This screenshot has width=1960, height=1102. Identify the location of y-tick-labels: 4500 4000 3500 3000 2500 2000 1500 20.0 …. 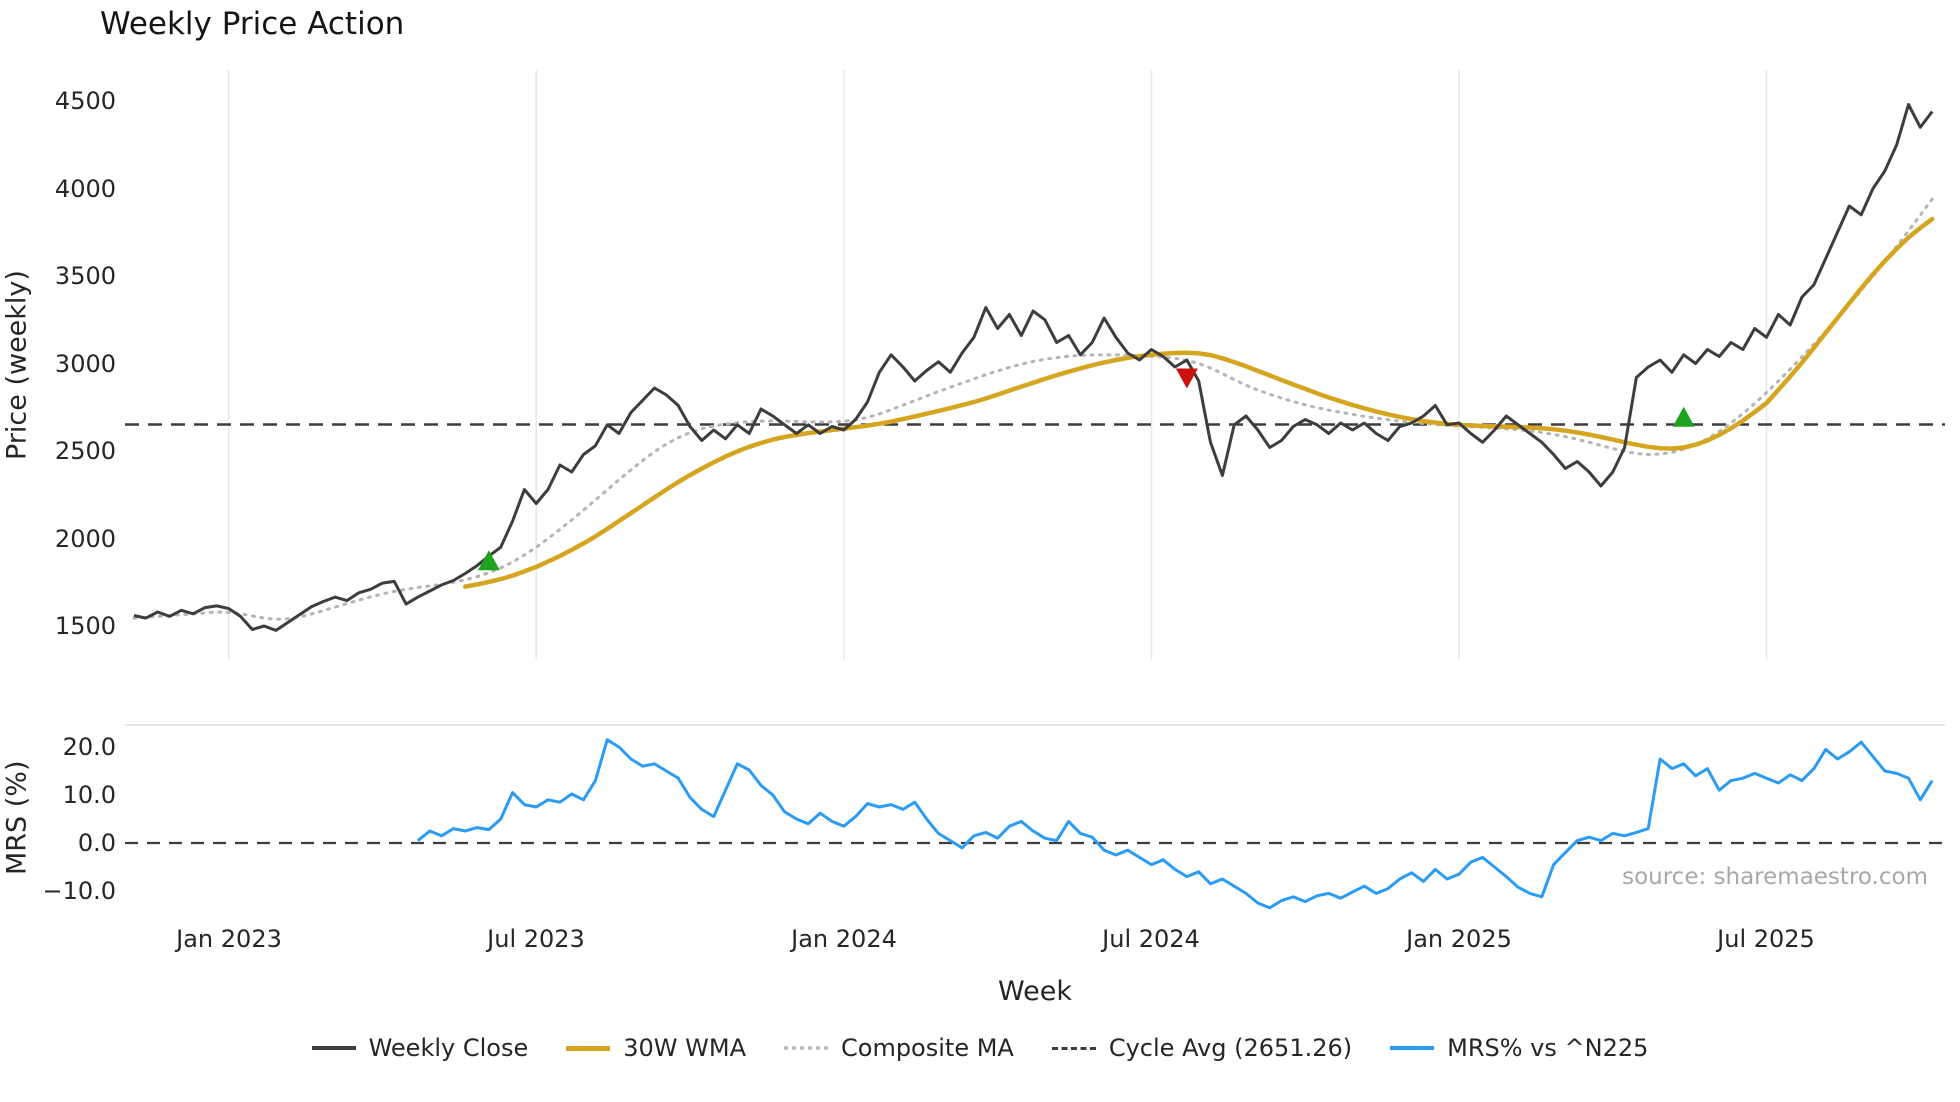
(58, 551).